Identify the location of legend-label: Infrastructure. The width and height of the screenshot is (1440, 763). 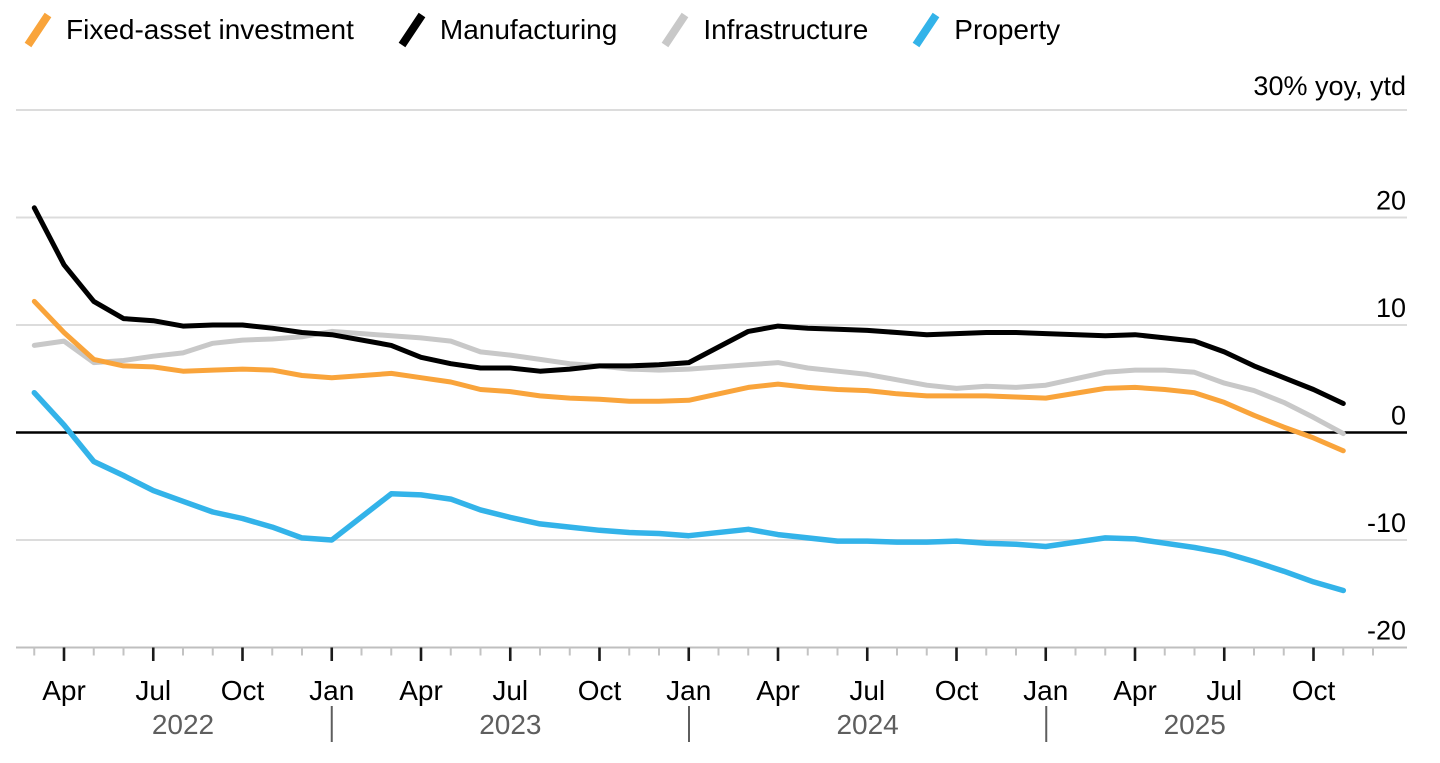
(786, 29).